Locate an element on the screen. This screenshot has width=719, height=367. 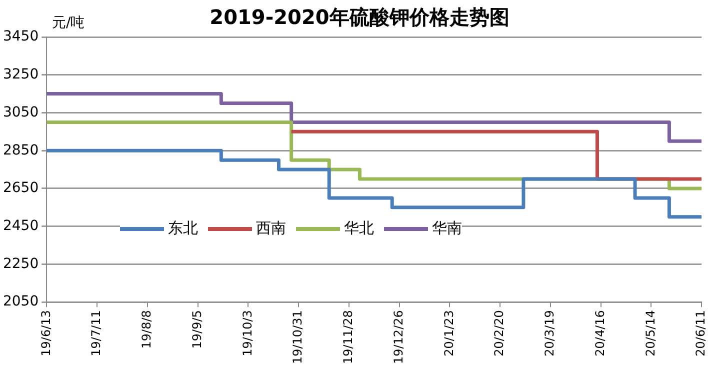
x-tick-label: 19/8/8 is located at coordinates (147, 329).